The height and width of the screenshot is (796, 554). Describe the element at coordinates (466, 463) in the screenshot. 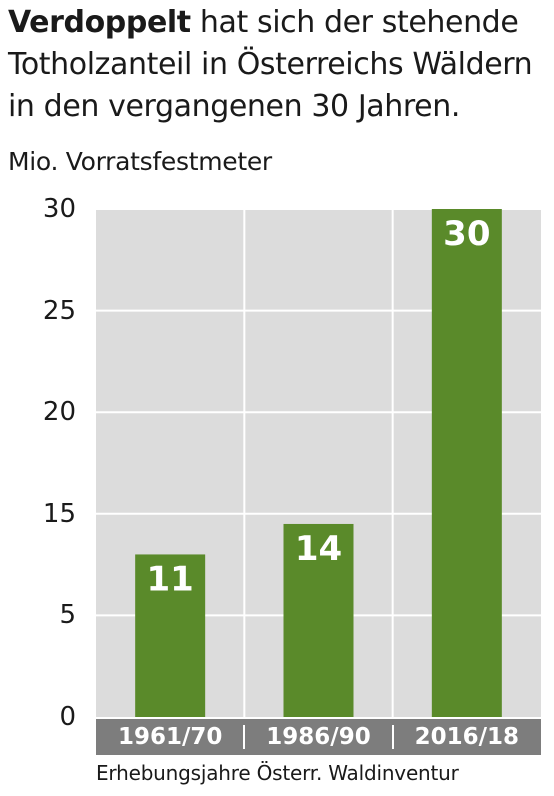

I see `bar-2016/18` at that location.